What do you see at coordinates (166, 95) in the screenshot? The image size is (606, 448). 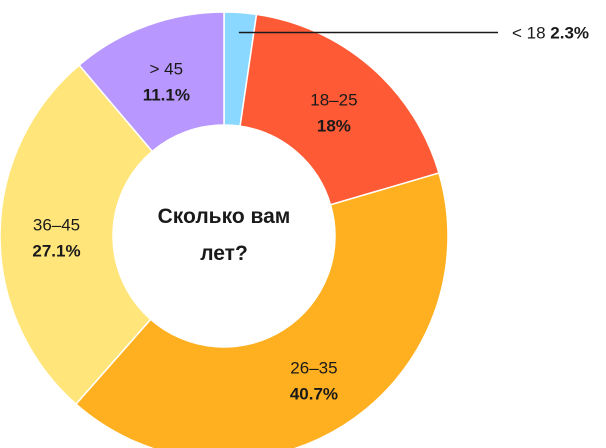 I see `value-label-gt-45: 11.1%` at bounding box center [166, 95].